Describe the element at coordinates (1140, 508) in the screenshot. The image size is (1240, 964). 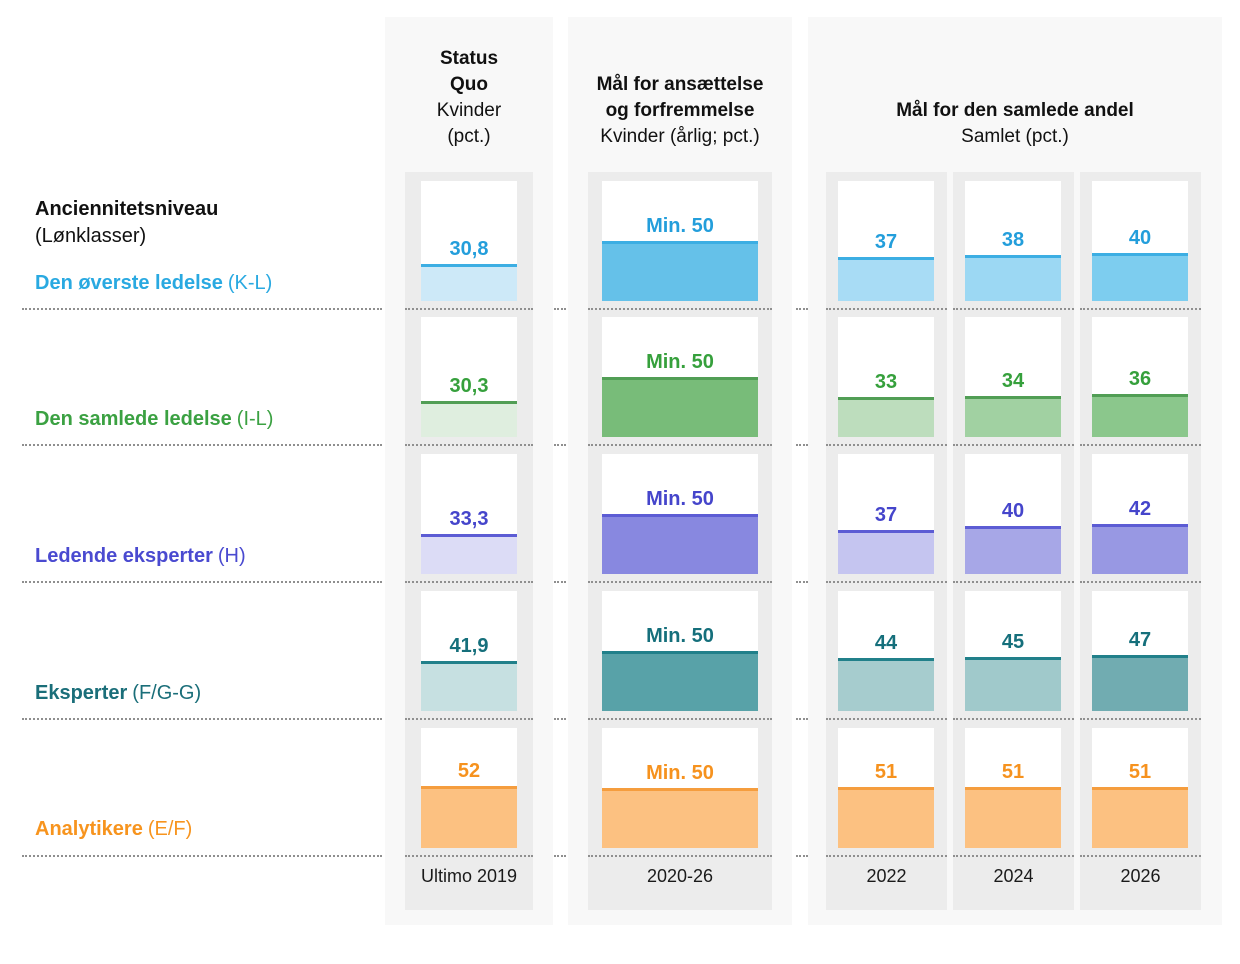
I see `bar-value-label: 42` at that location.